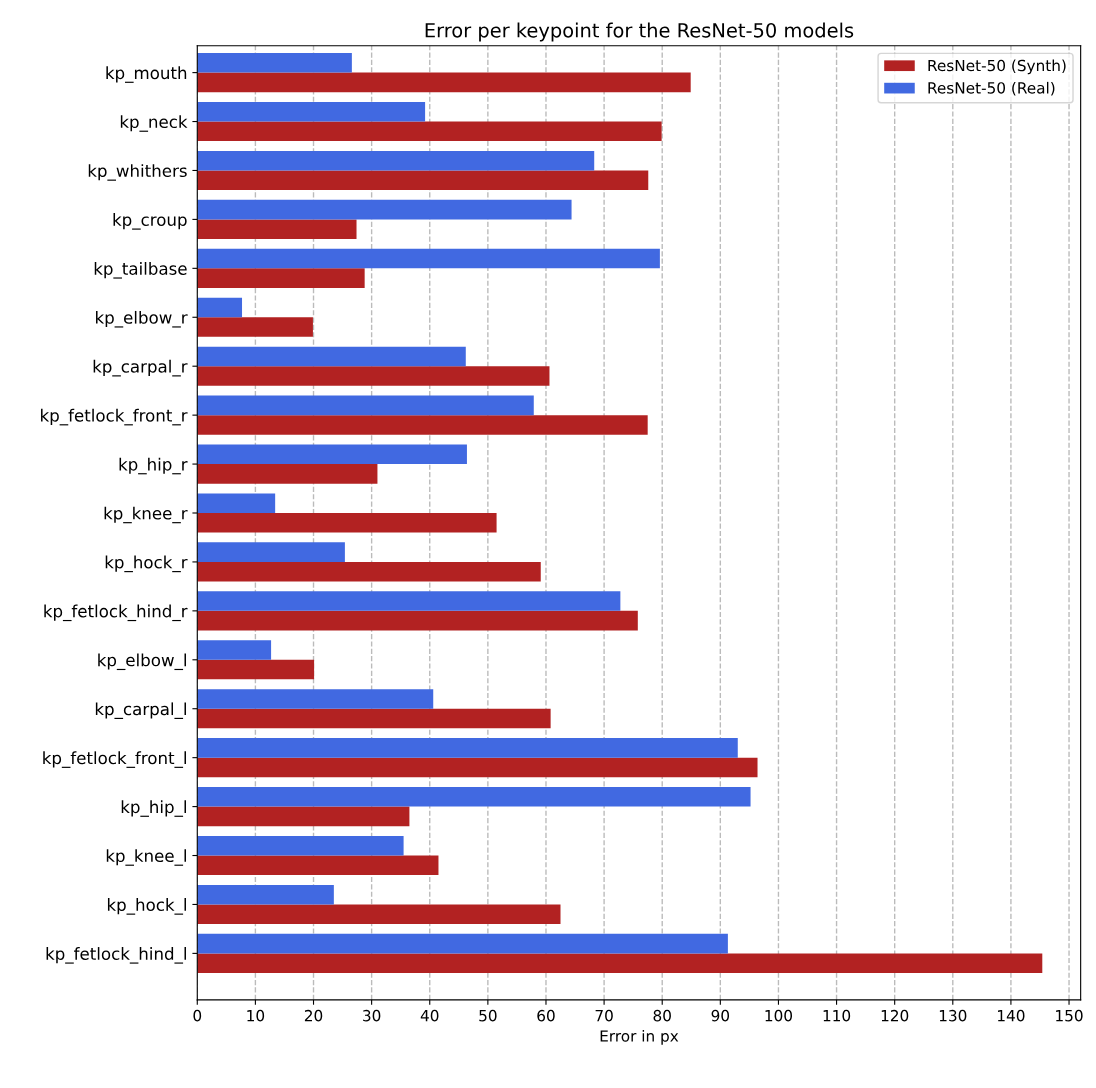 Image resolution: width=1096 pixels, height=1088 pixels. I want to click on y-tick-label: kp_elbow_l, so click(142, 662).